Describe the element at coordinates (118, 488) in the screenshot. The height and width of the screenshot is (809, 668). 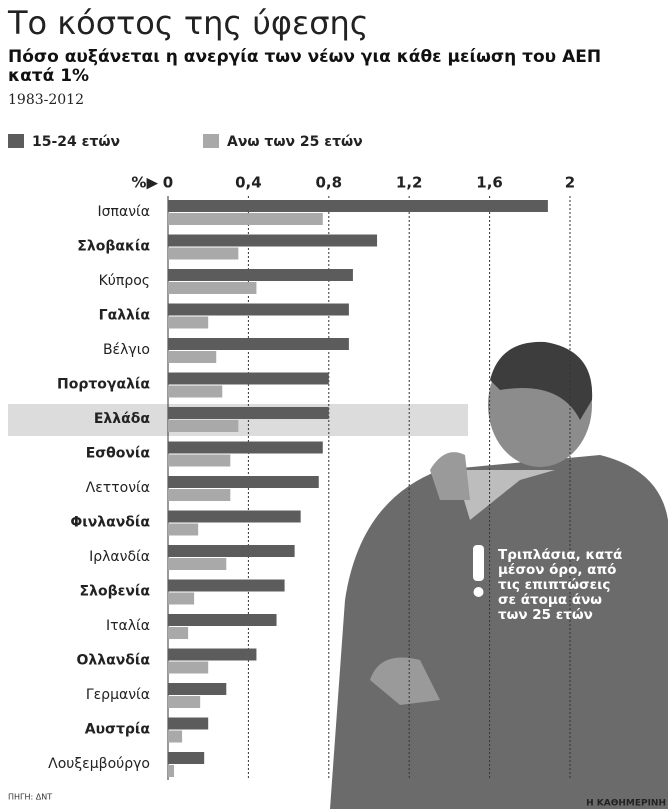
I see `category-label: Λεττονία` at that location.